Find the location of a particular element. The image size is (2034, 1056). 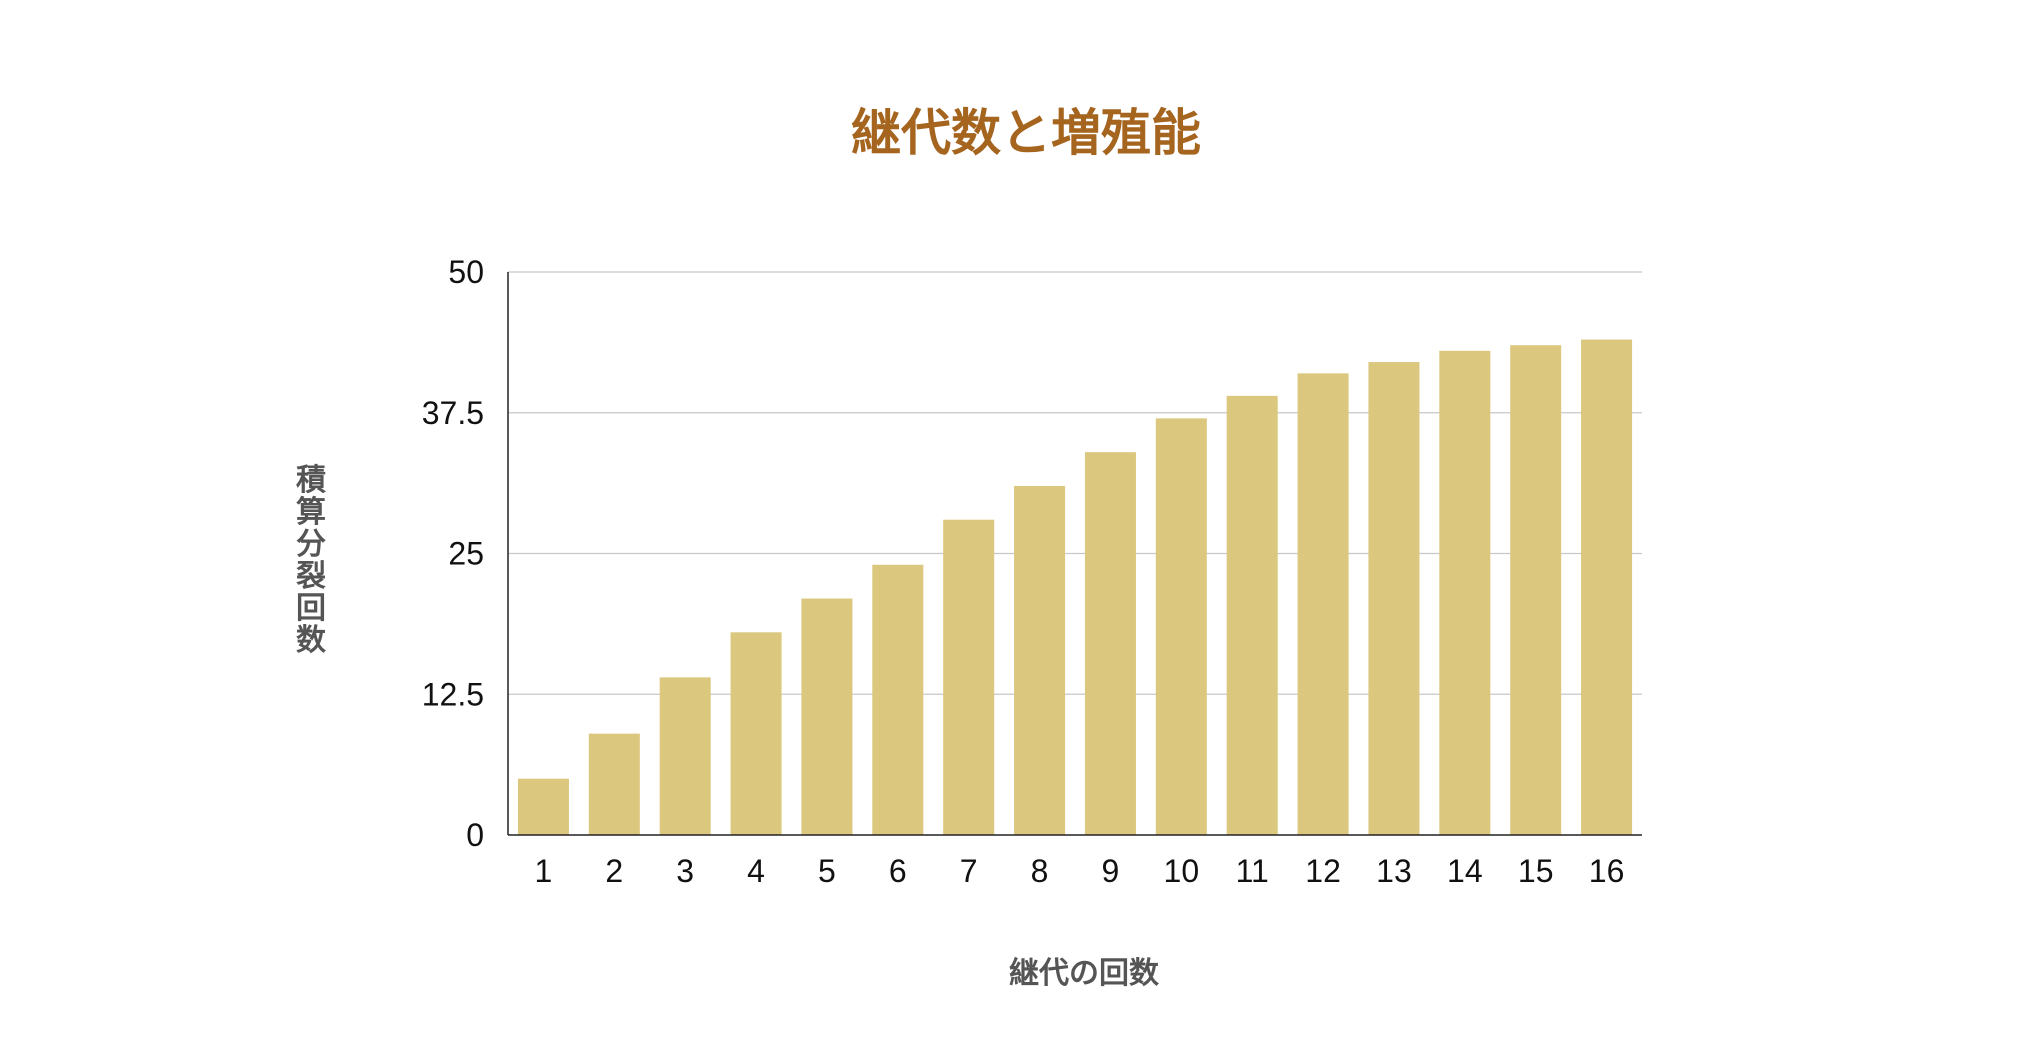

y-axis-label-char: 算 is located at coordinates (311, 512).